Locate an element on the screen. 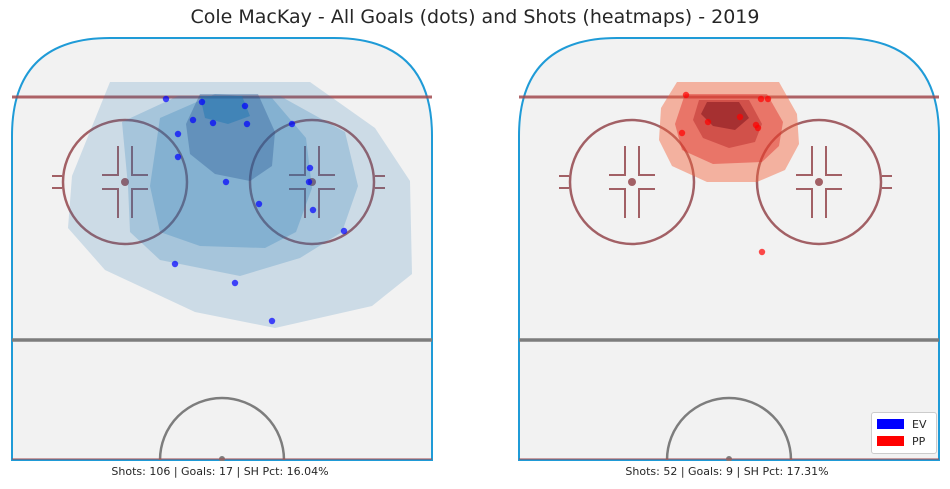  legend-item-ev: EV is located at coordinates (902, 424).